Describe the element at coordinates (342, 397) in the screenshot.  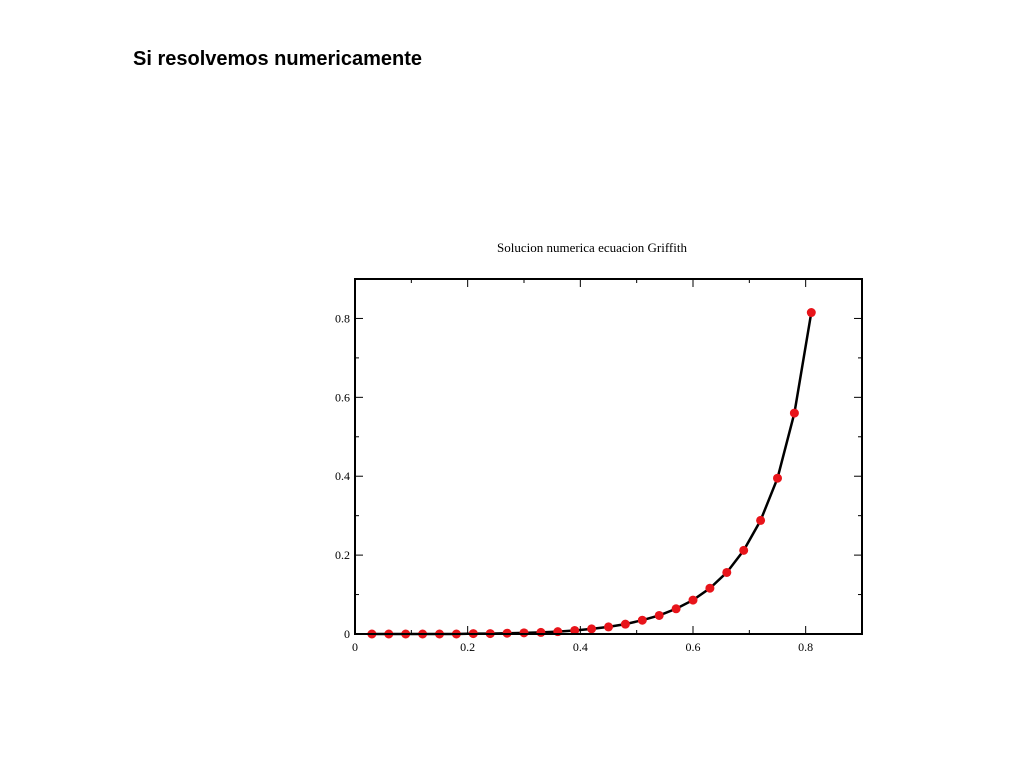
I see `y-tick-label: 0.6` at that location.